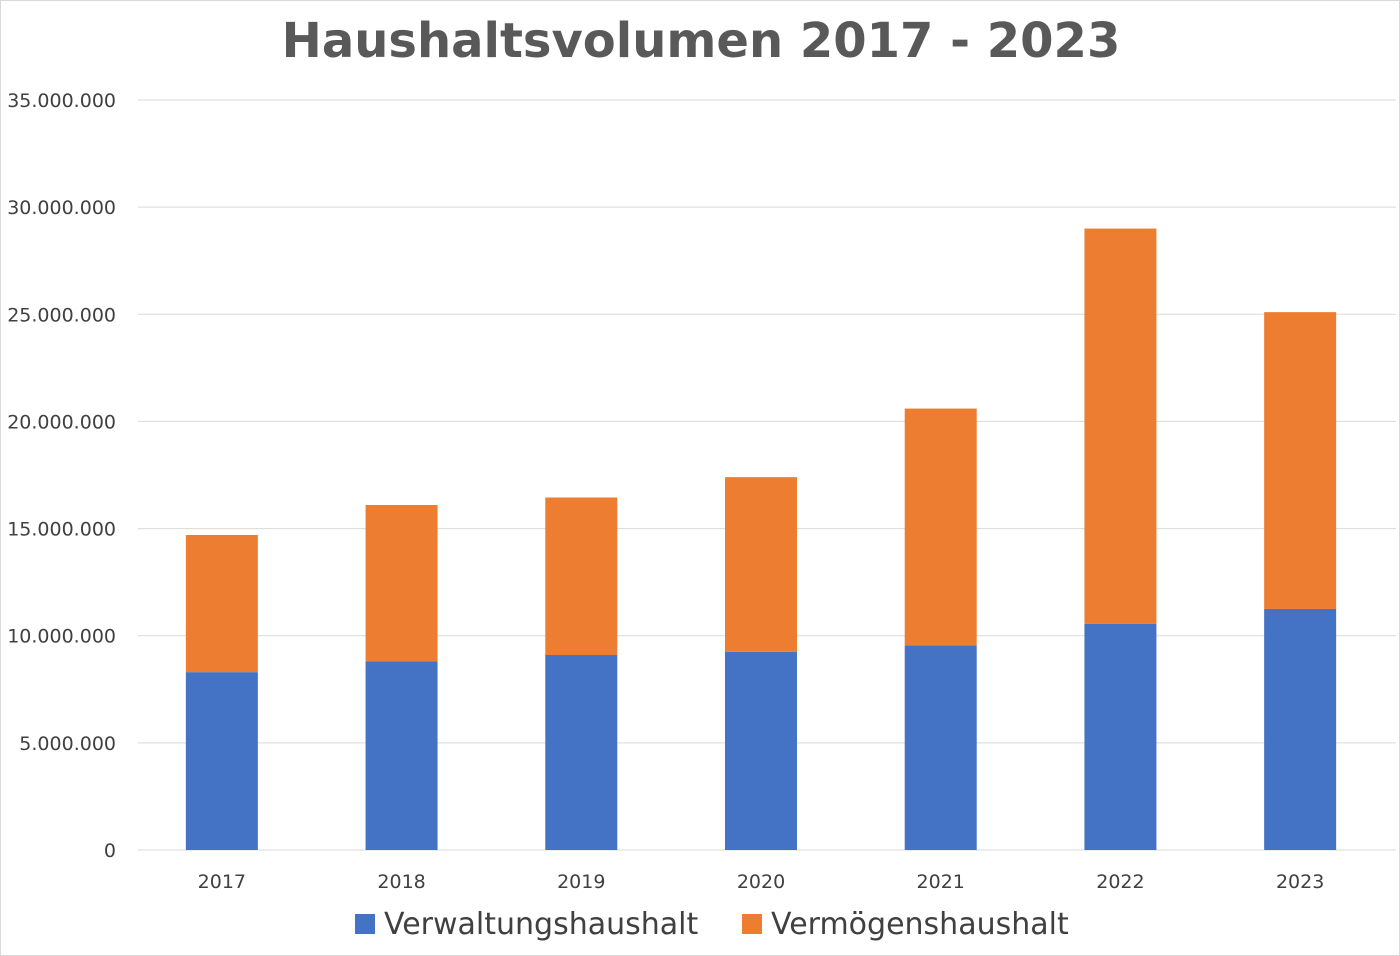 This screenshot has height=956, width=1400. What do you see at coordinates (1120, 736) in the screenshot?
I see `bar-verwaltungshaushalt-2022` at bounding box center [1120, 736].